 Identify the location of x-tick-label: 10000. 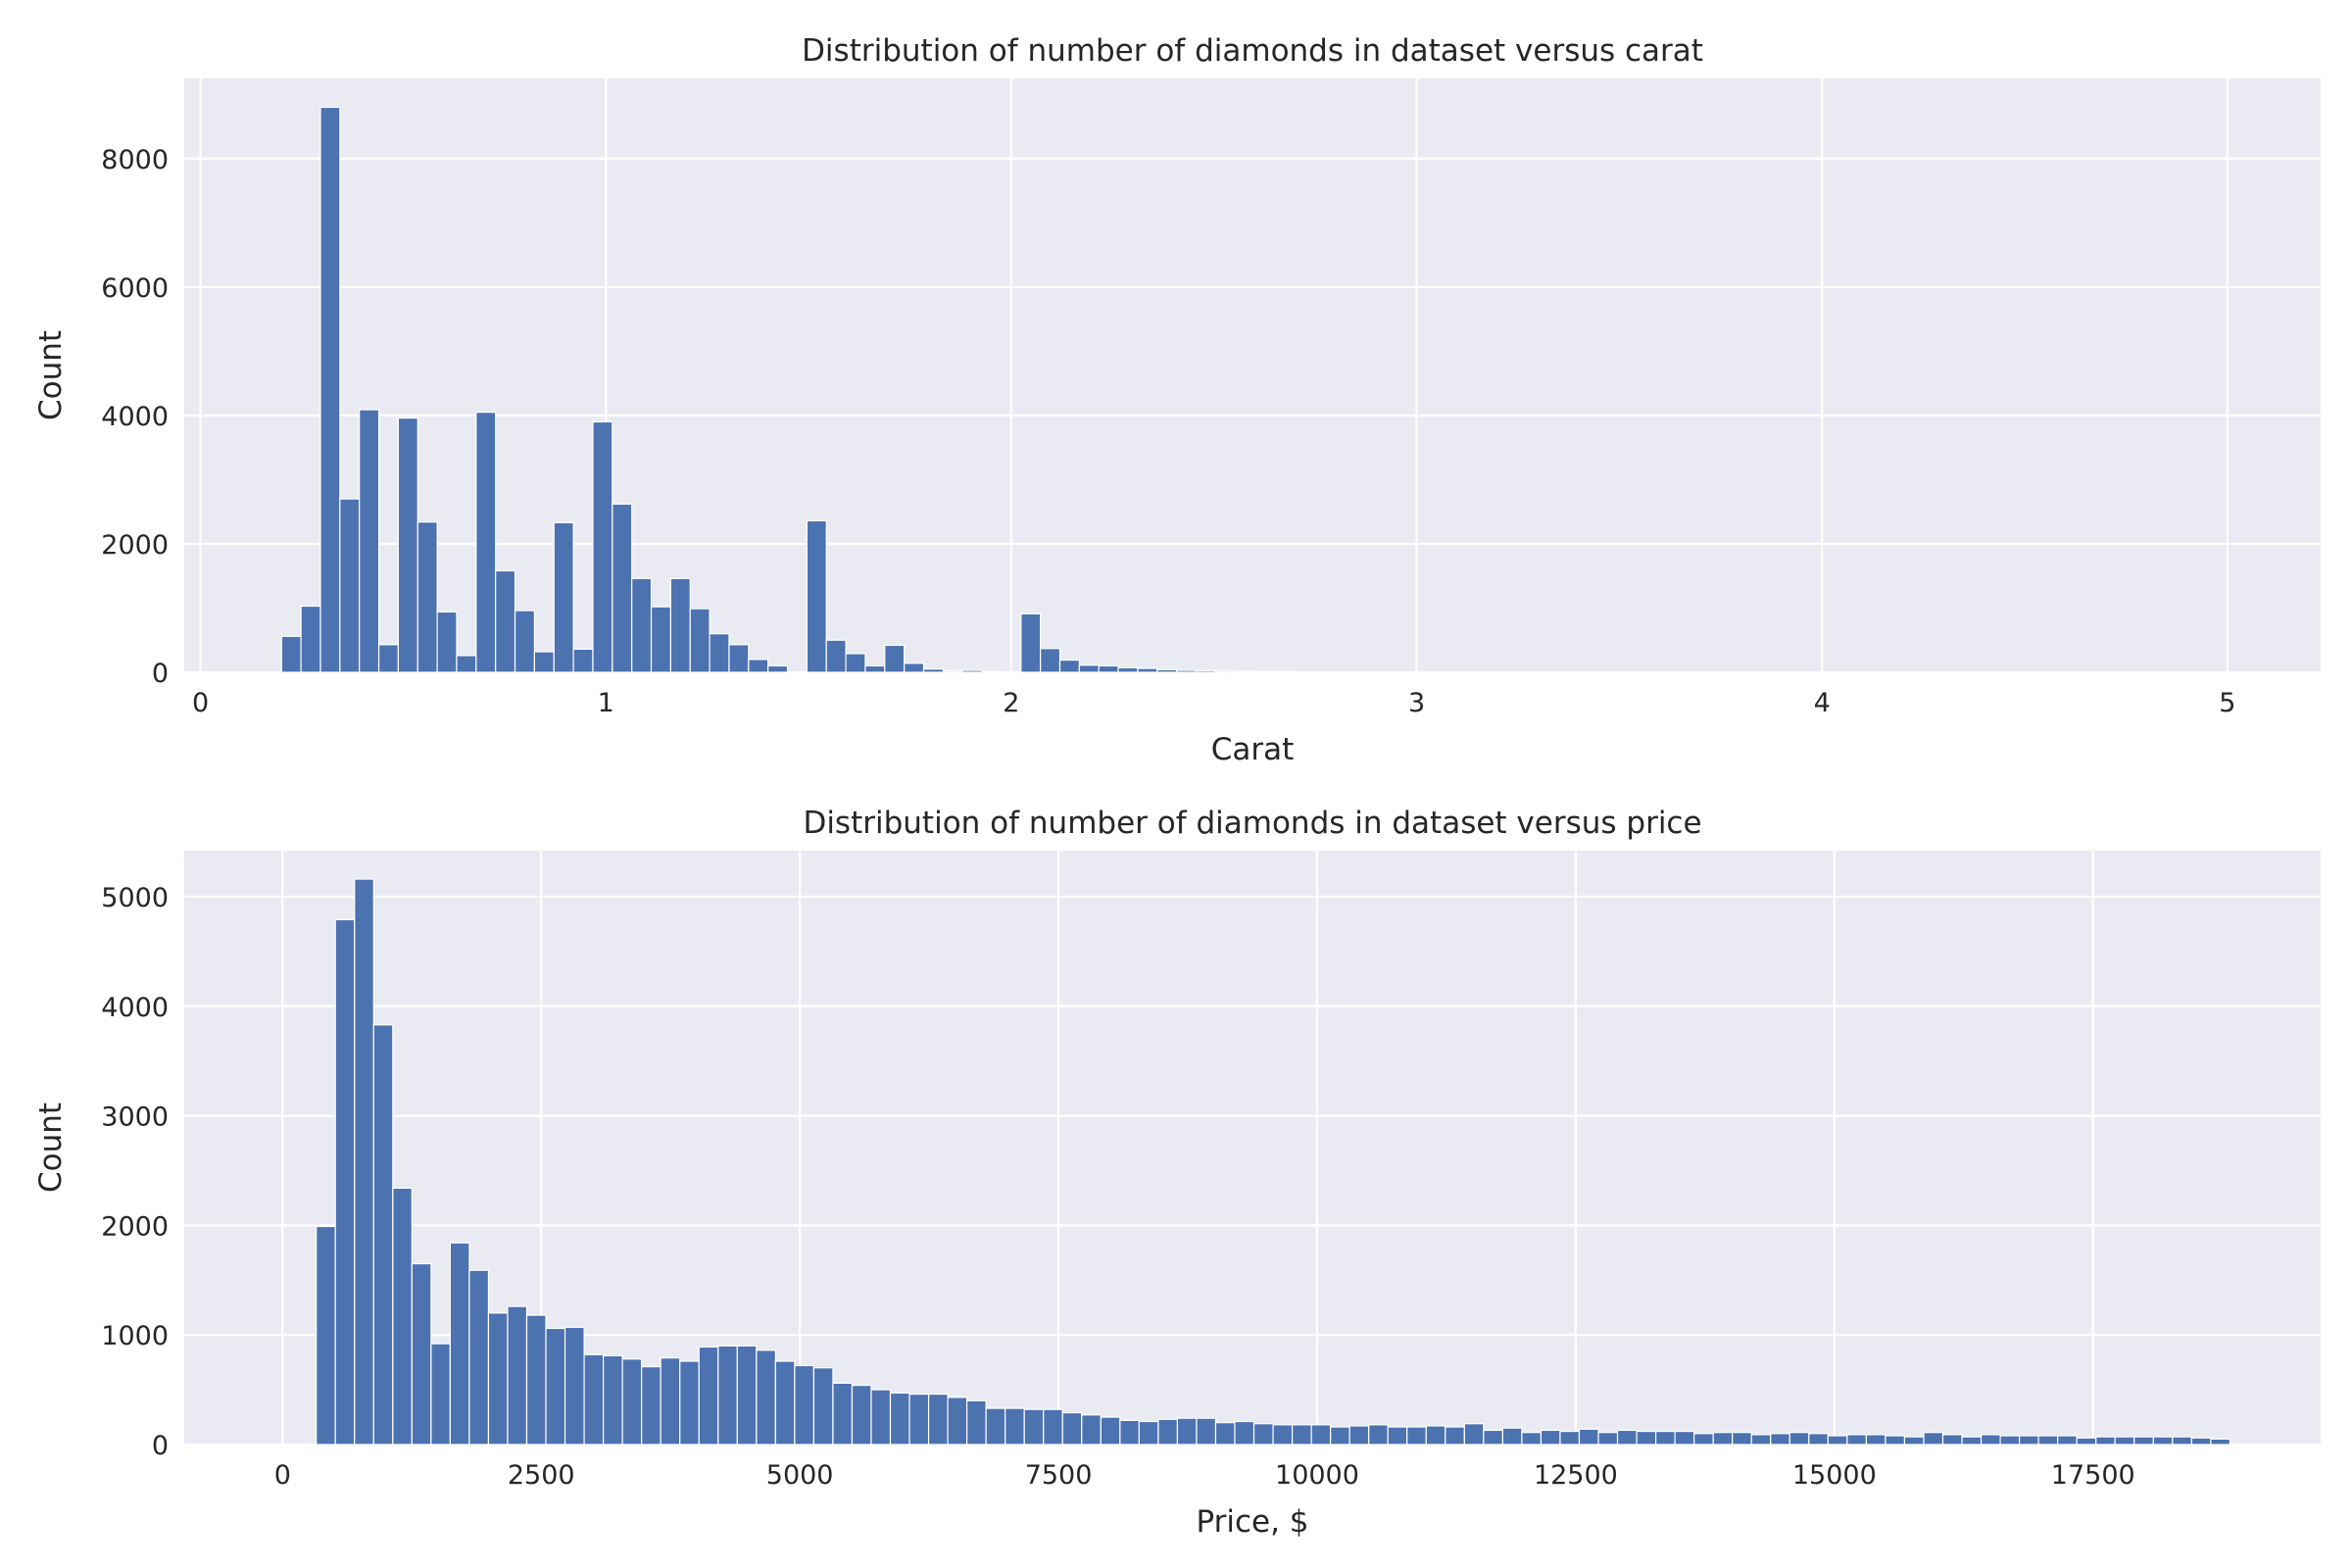
(1317, 1475).